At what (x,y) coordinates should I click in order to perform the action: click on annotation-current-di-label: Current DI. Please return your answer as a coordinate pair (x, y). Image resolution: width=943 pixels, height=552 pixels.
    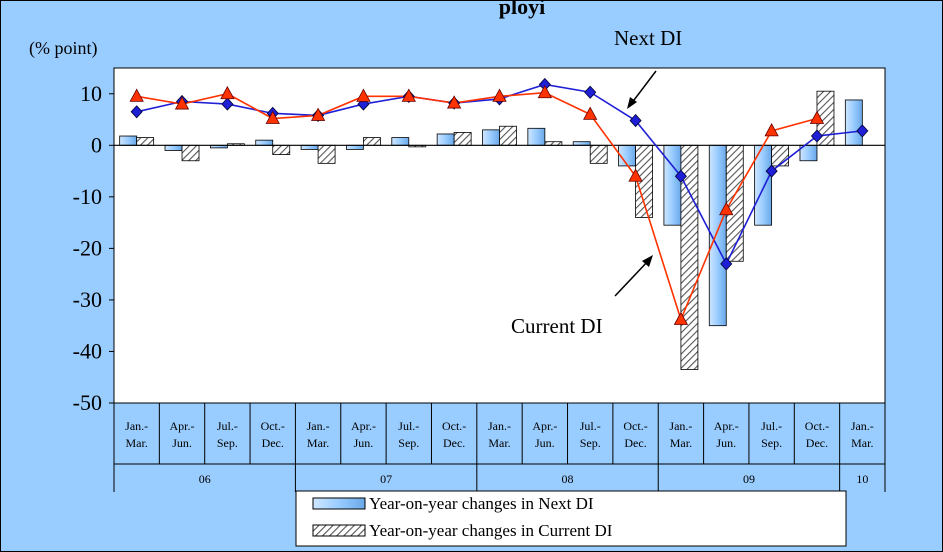
    Looking at the image, I should click on (557, 326).